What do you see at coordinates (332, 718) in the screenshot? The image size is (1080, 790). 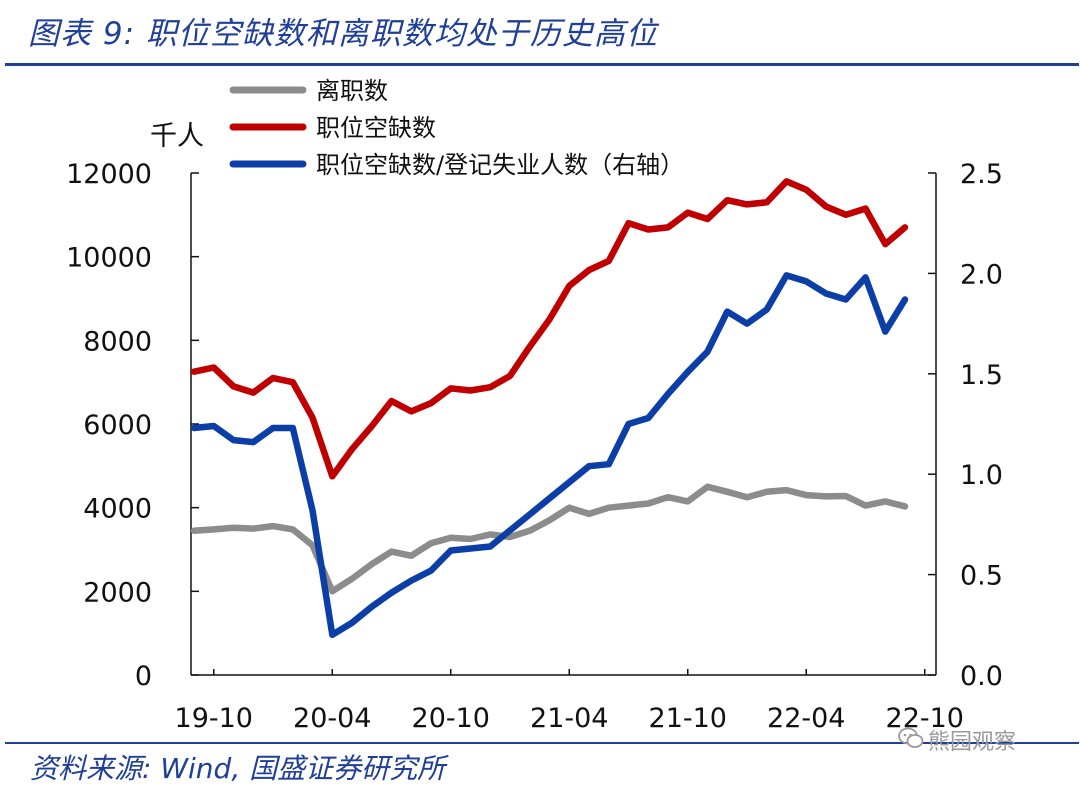 I see `x-axis-tick-label: 20-04` at bounding box center [332, 718].